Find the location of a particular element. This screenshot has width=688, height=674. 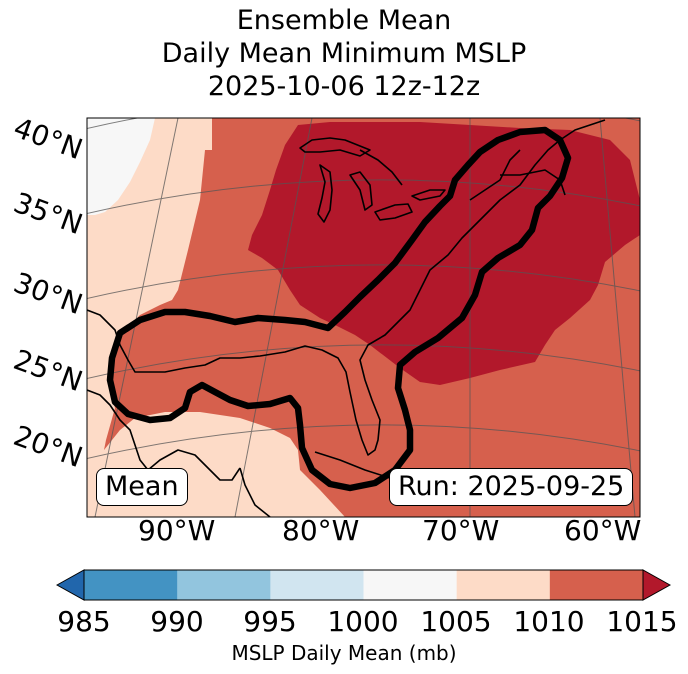

colorbar-tick-1000: 1000 is located at coordinates (363, 621).